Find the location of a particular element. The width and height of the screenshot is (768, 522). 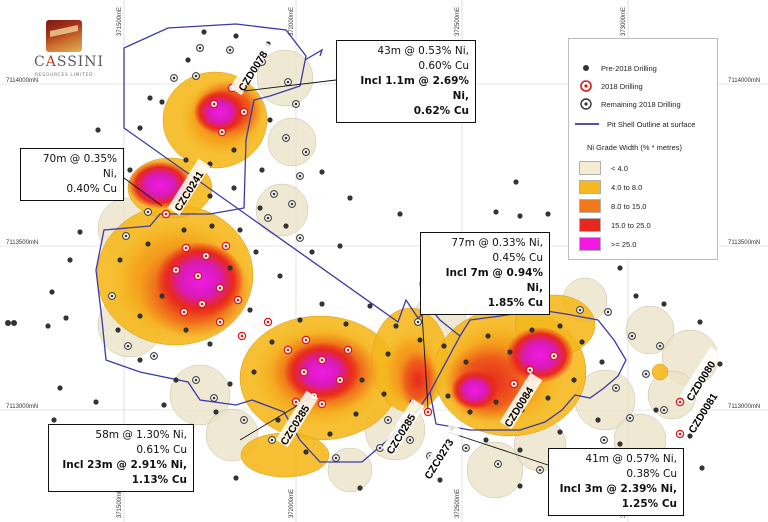

easting-label-bottom: 371500mE is located at coordinates (120, 503).